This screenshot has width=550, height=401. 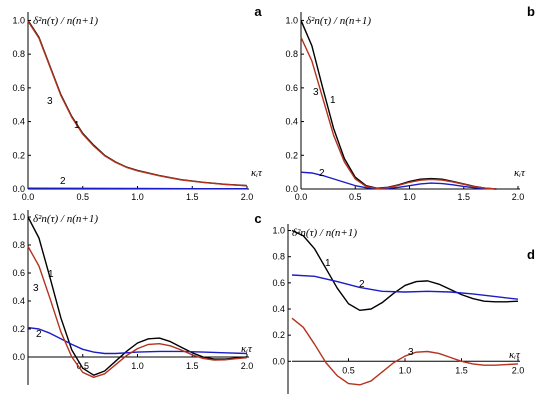 I want to click on panel-letter: c, so click(x=257, y=218).